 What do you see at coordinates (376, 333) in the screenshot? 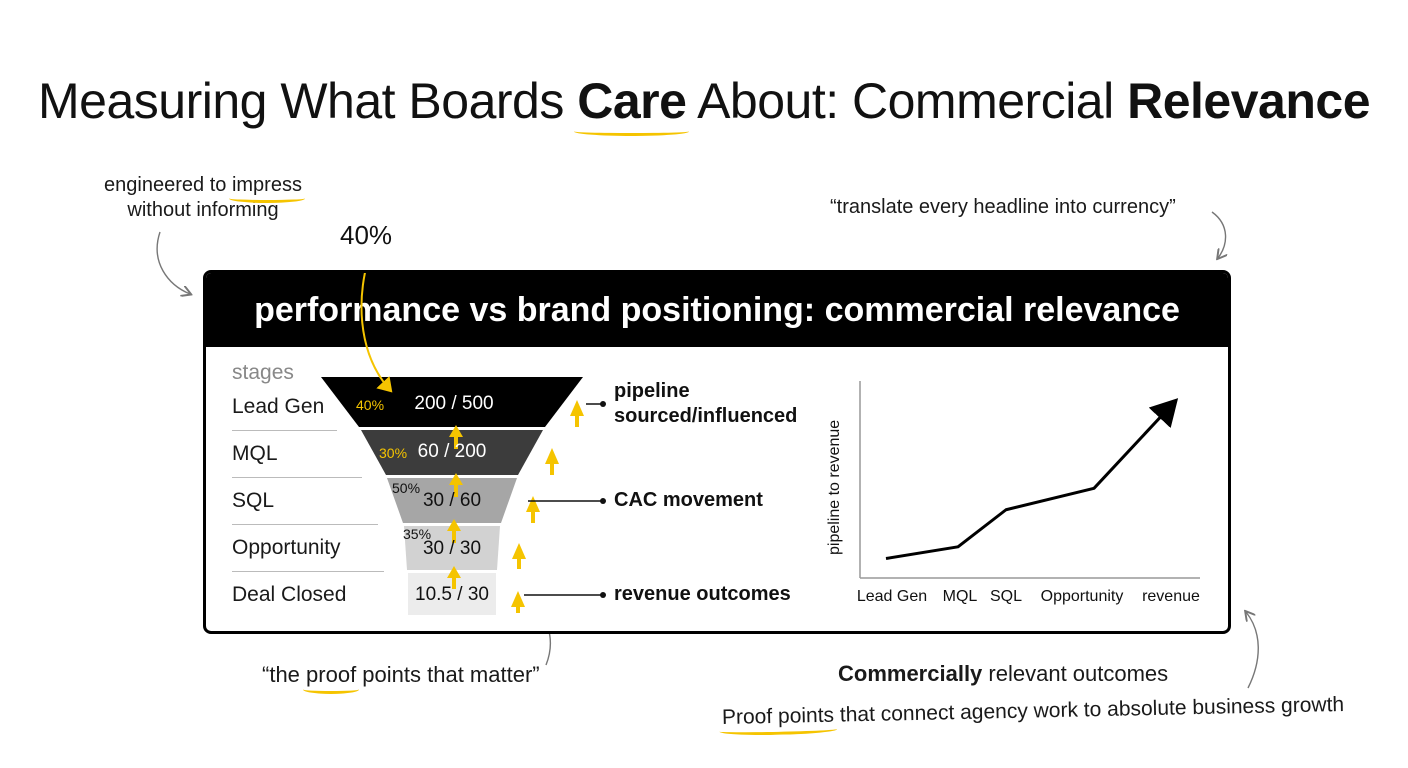
I see `forty-percent-curve` at bounding box center [376, 333].